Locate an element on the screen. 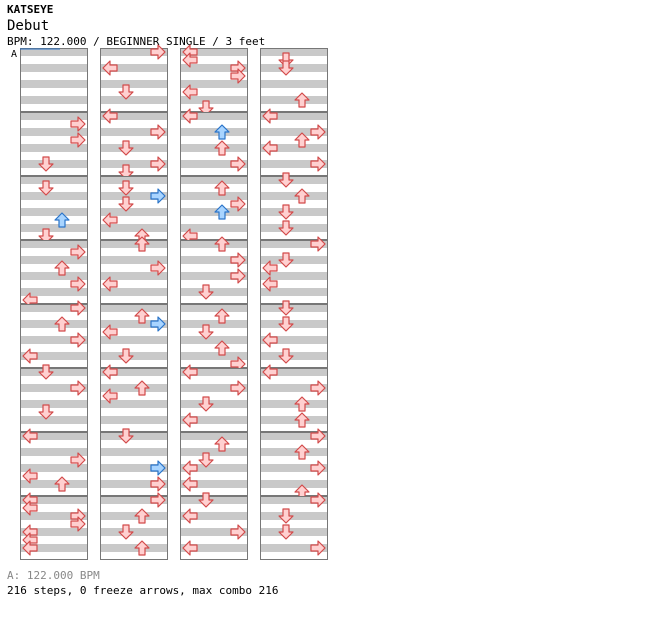  bpm-marker: A is located at coordinates (14, 54).